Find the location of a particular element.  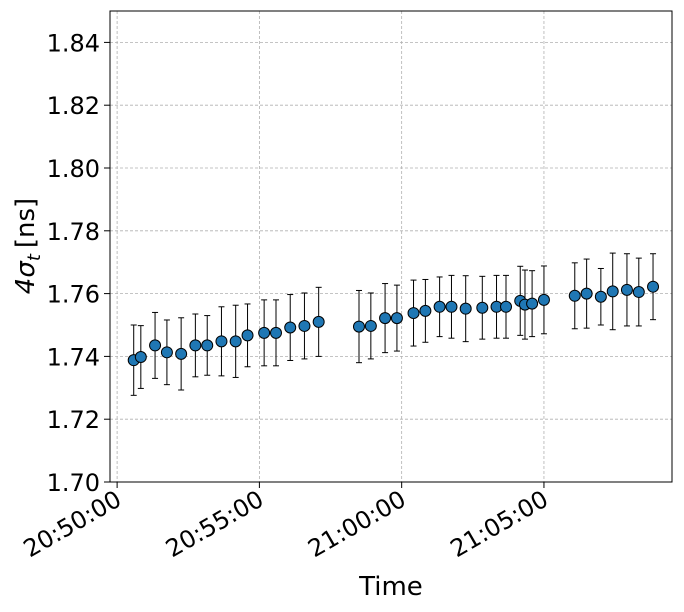

y-tick-label: 1.72 is located at coordinates (73, 420).